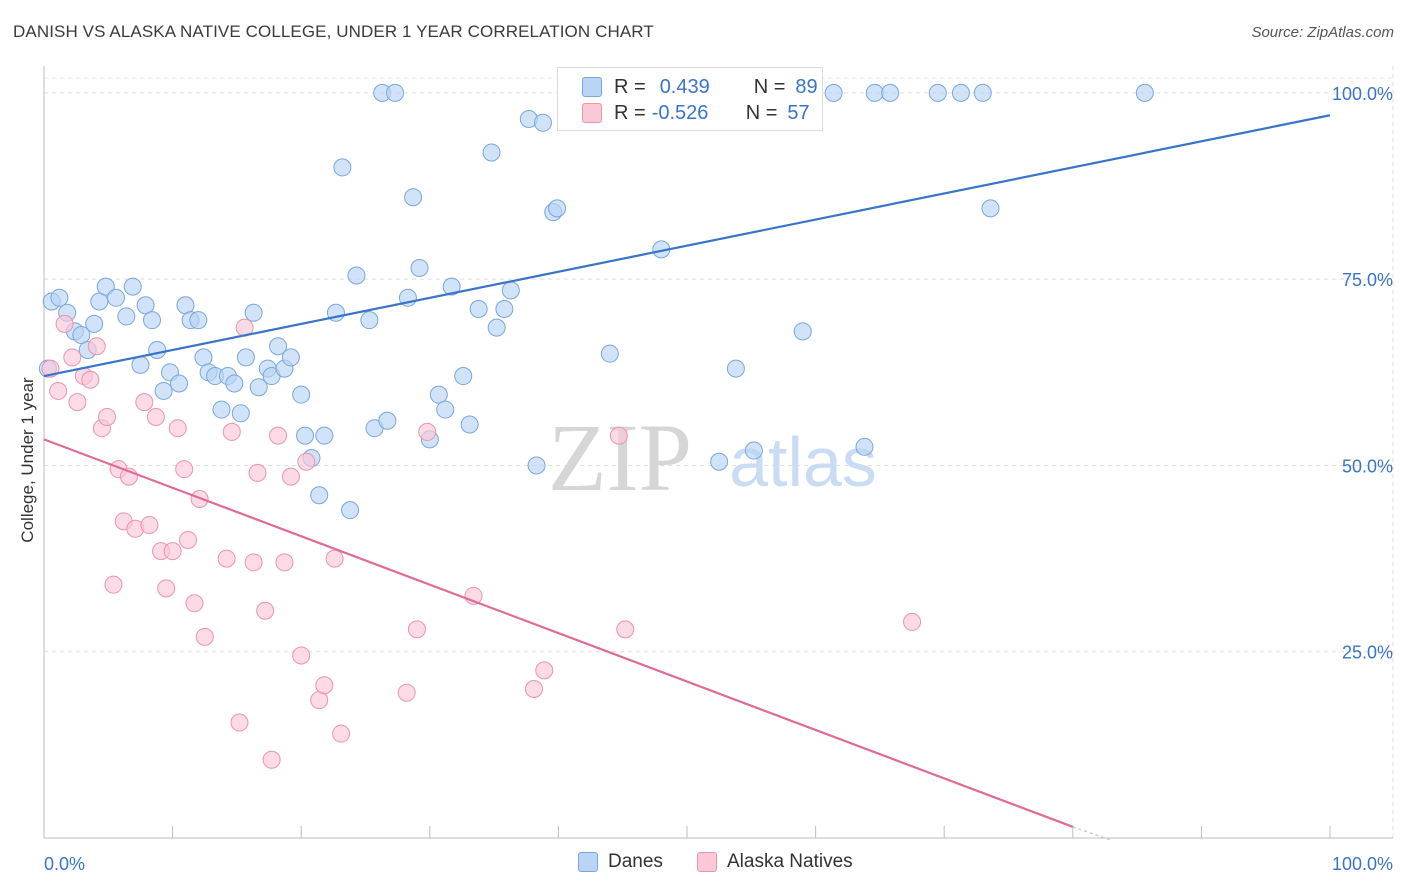 The height and width of the screenshot is (892, 1406). I want to click on stats-legend: R = 0.439 N = 89 R = -0.526 N = 57, so click(690, 99).